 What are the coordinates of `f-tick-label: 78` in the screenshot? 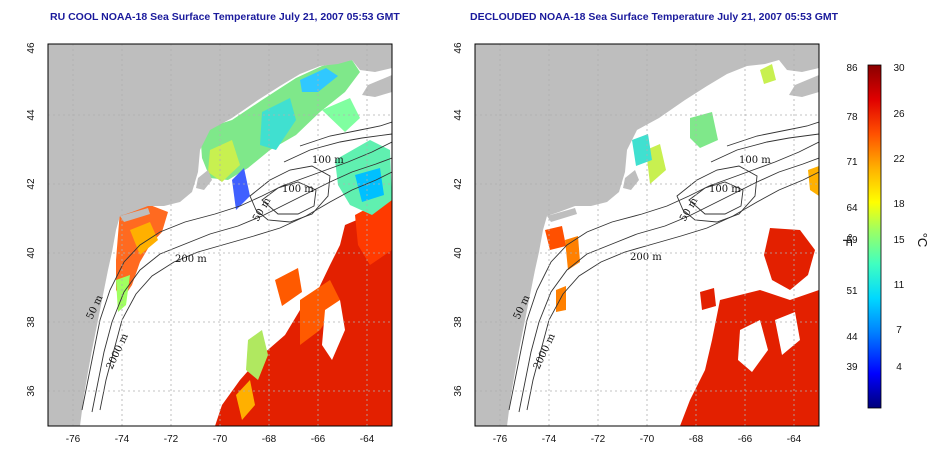 It's located at (852, 117).